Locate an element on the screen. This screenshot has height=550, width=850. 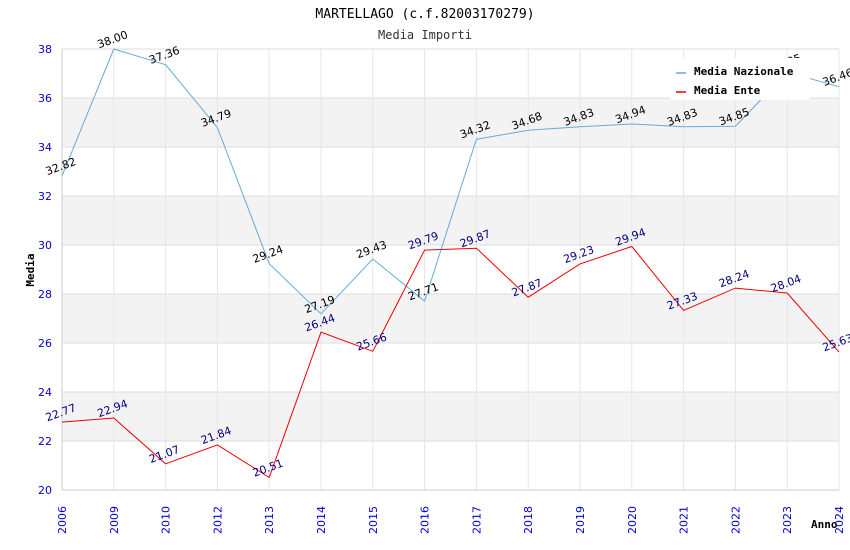
legend: Media Nazionale Media Ente is located at coordinates (740, 79).